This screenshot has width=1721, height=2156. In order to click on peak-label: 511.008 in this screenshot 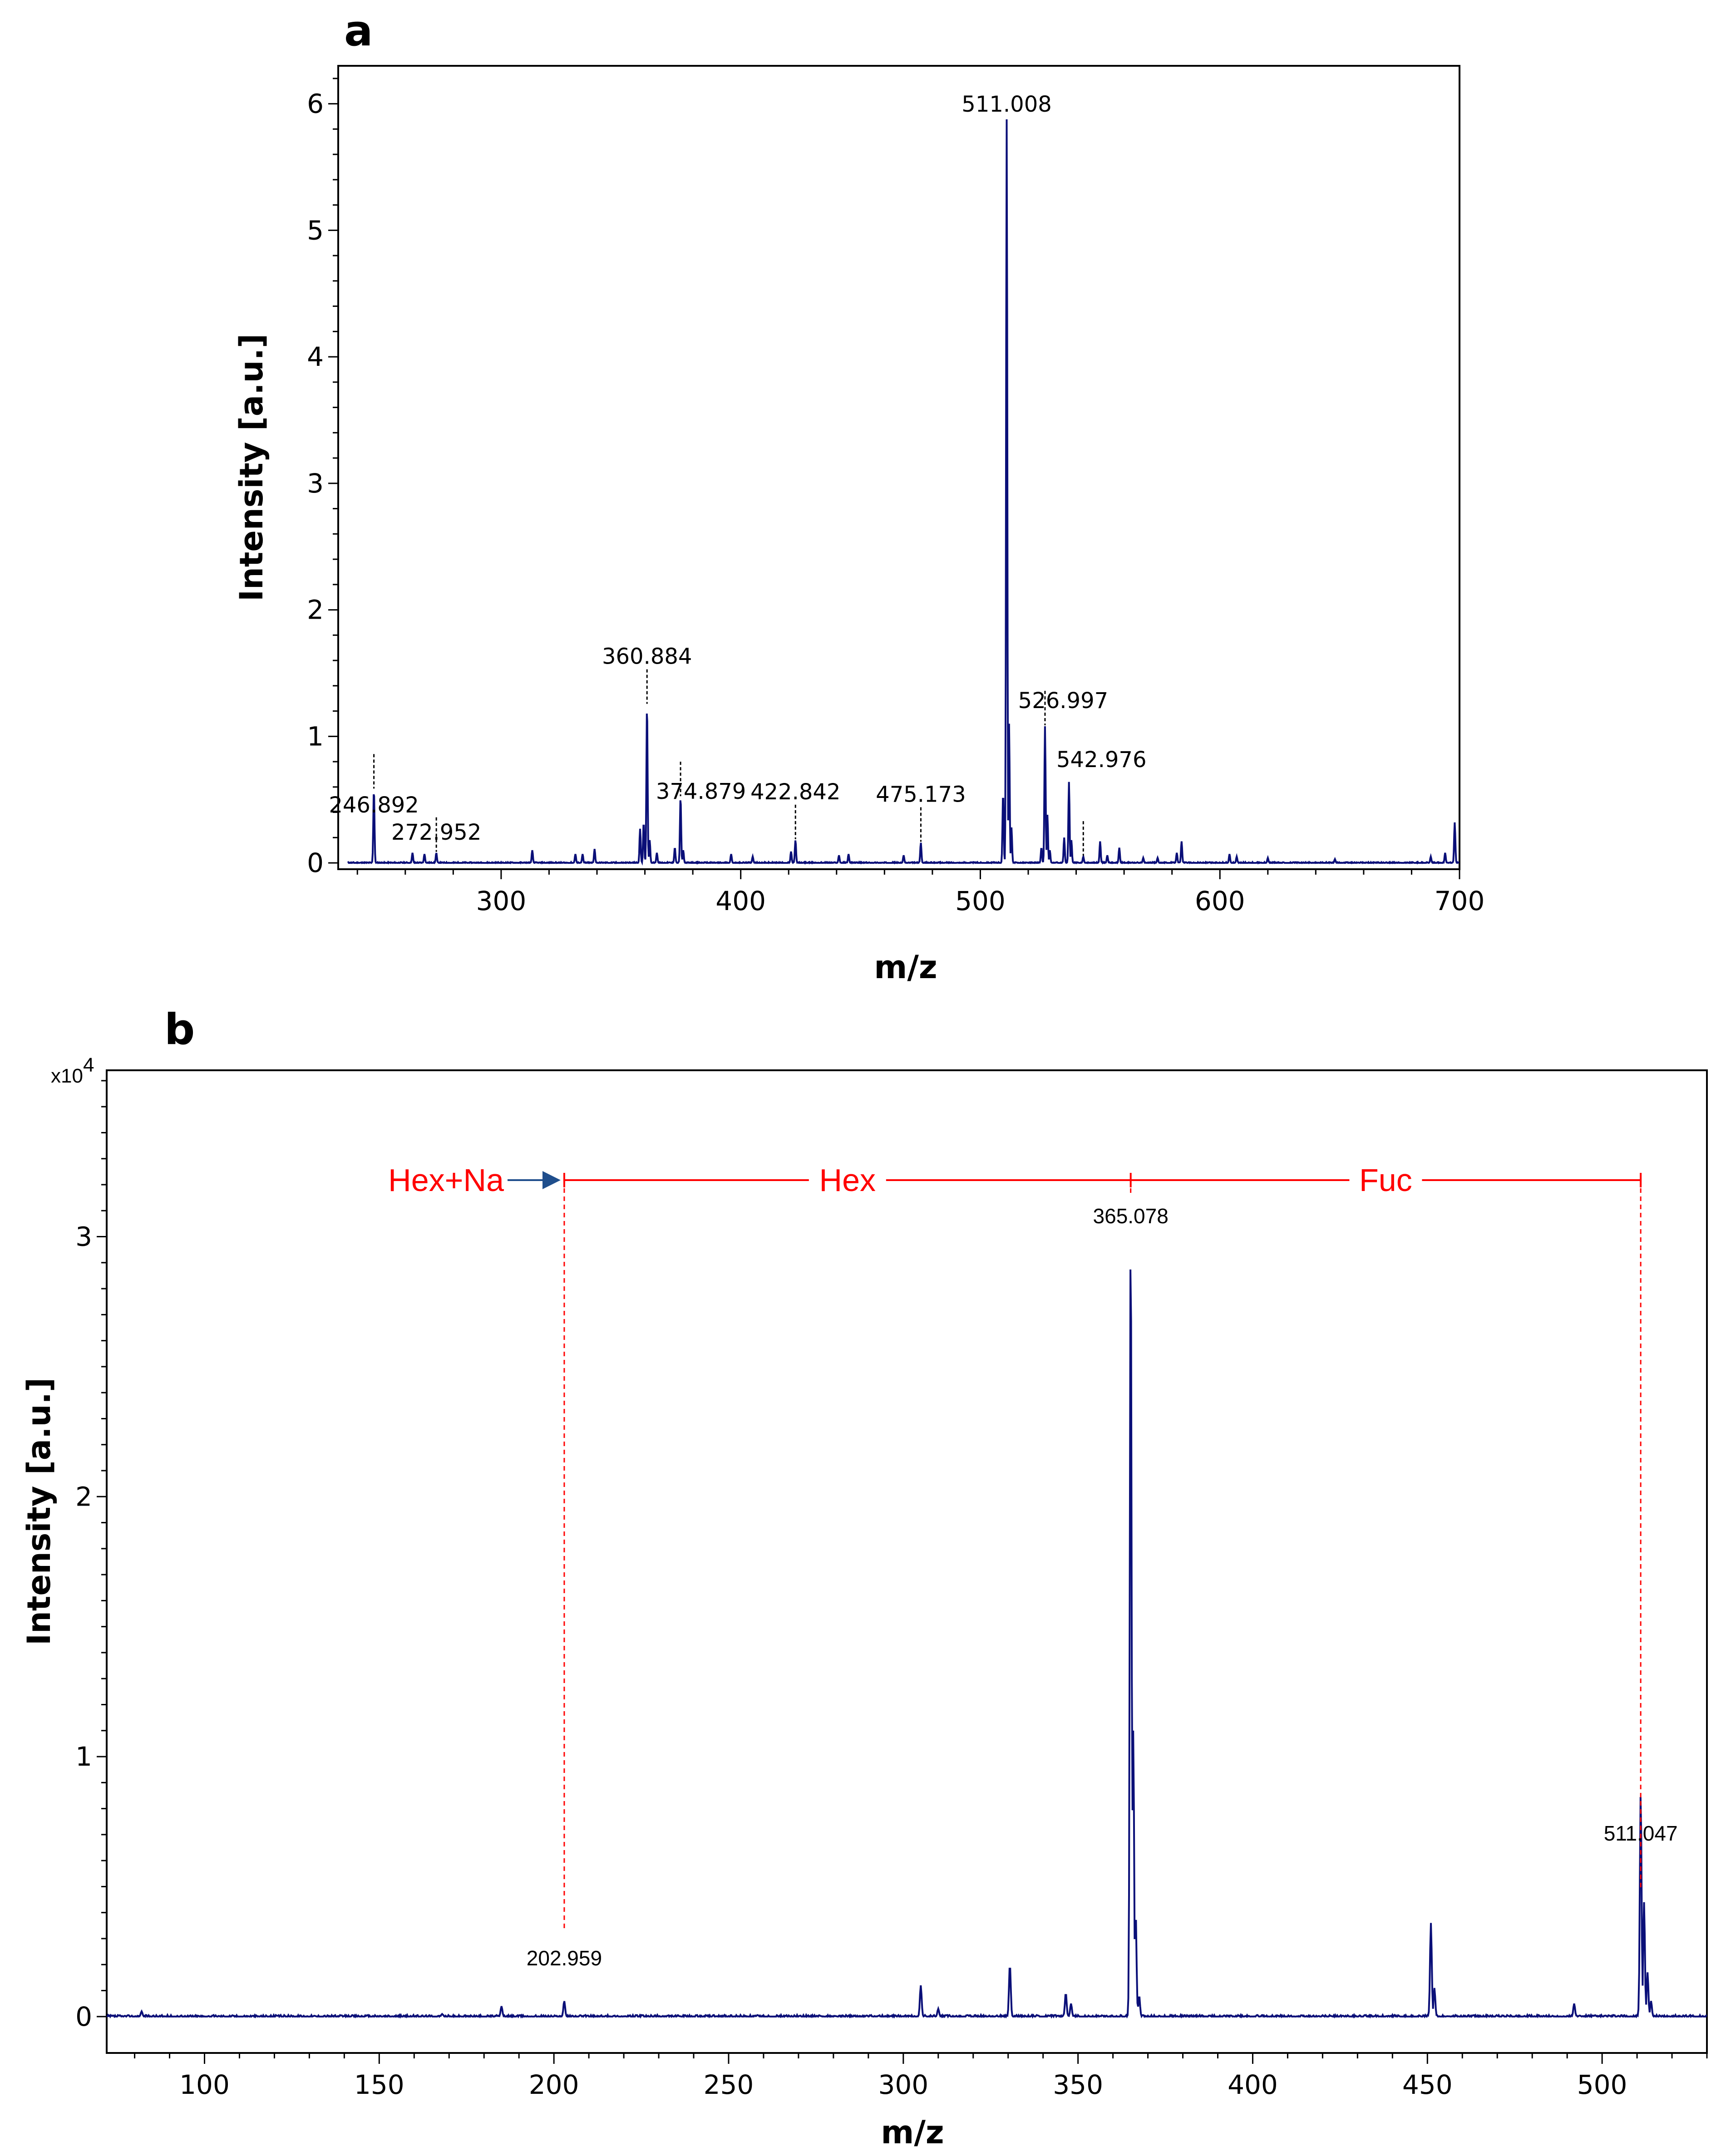, I will do `click(1007, 104)`.